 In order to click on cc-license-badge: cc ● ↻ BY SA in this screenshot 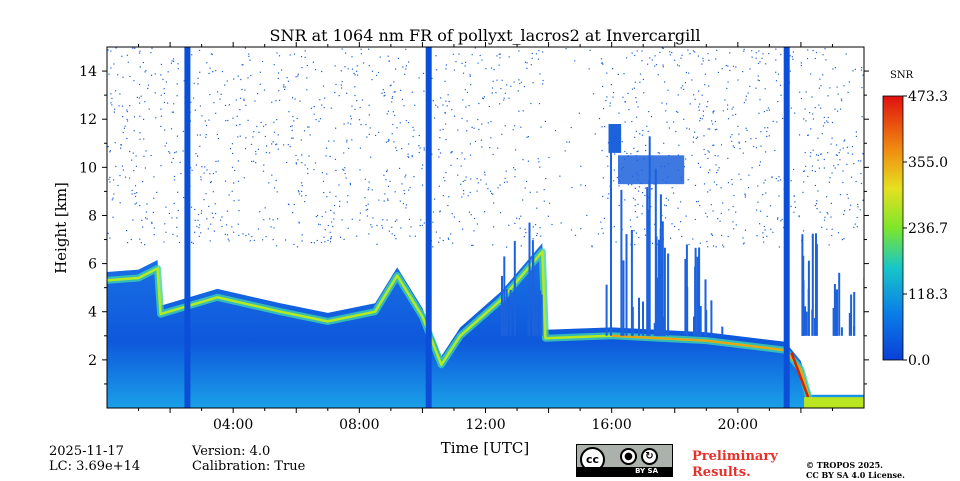, I will do `click(624, 460)`.